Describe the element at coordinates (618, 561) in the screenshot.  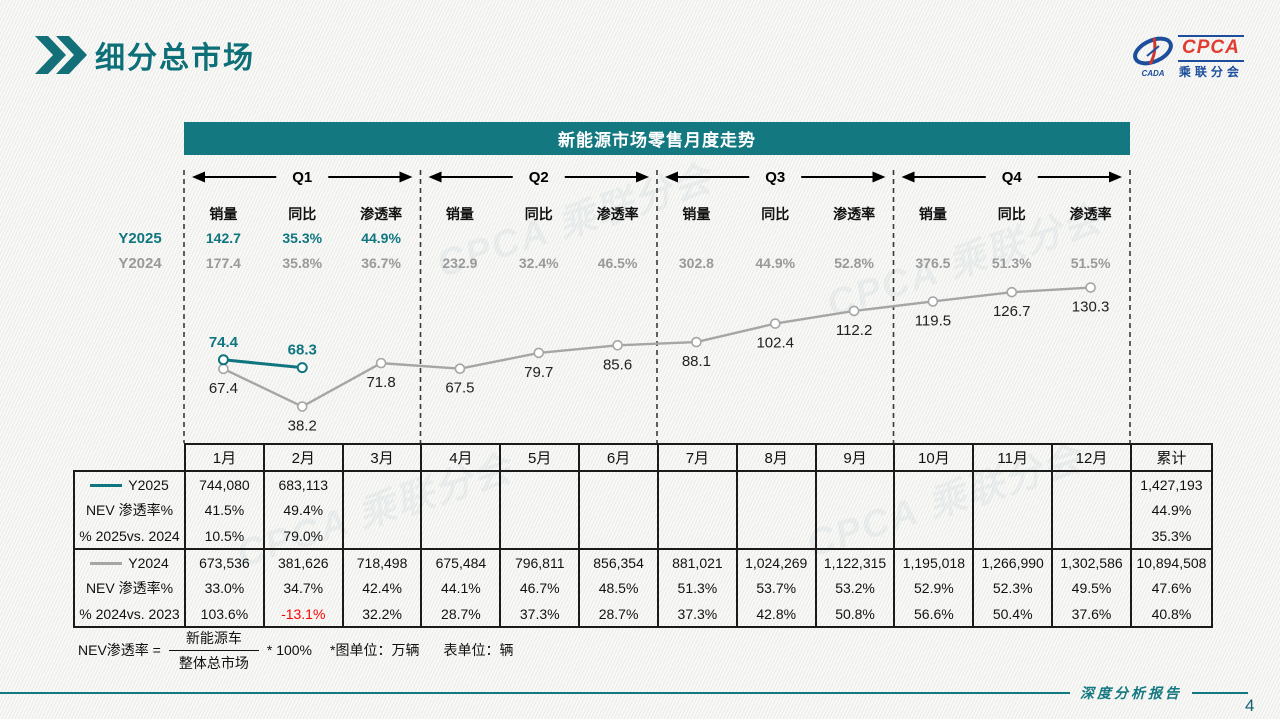
I see `table-cell: 856,354` at that location.